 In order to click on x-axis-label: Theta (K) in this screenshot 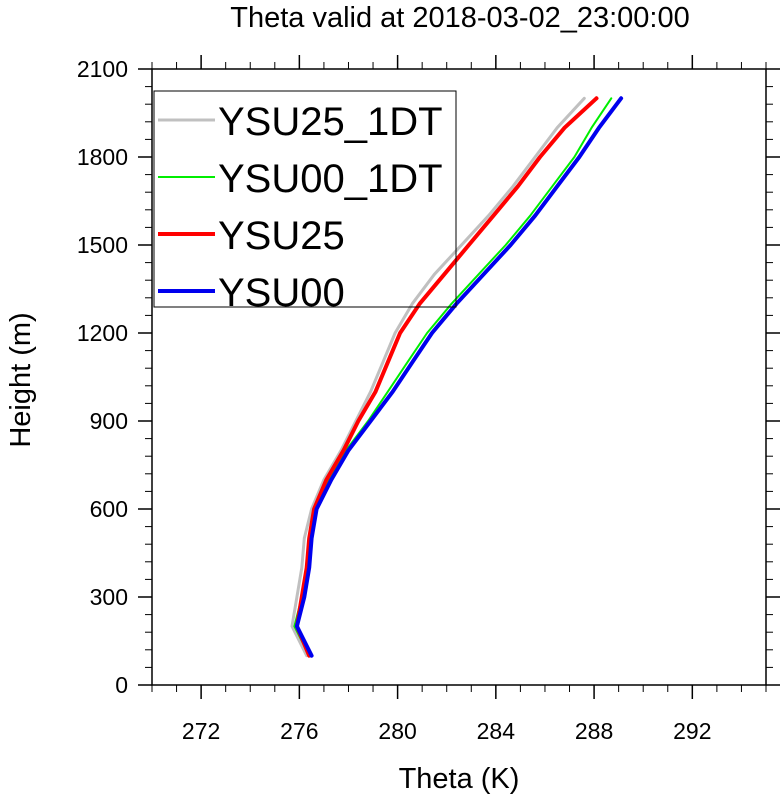, I will do `click(459, 779)`.